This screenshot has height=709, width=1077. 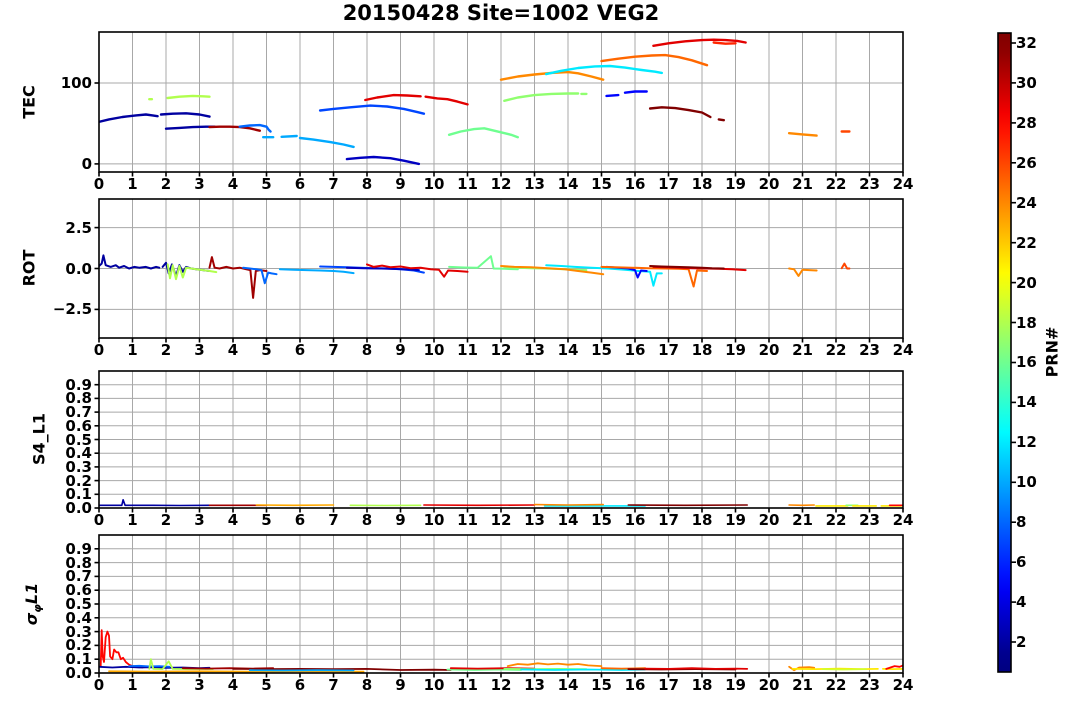 I want to click on colorbar-tick-label: 10, so click(x=1026, y=482).